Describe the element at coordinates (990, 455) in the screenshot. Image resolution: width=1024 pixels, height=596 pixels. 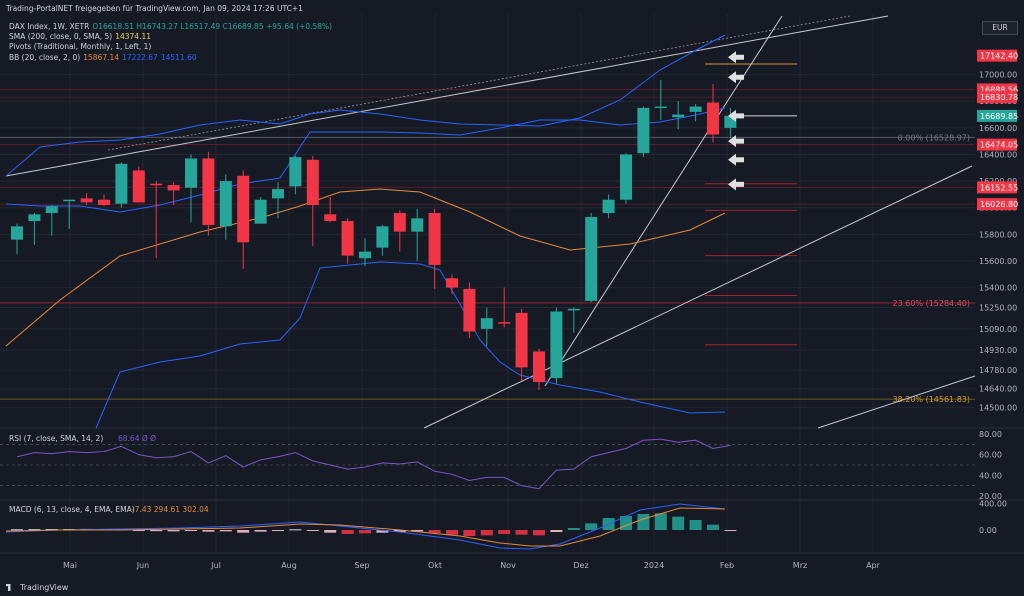
I see `rsi-axis-tick: 60.00` at that location.